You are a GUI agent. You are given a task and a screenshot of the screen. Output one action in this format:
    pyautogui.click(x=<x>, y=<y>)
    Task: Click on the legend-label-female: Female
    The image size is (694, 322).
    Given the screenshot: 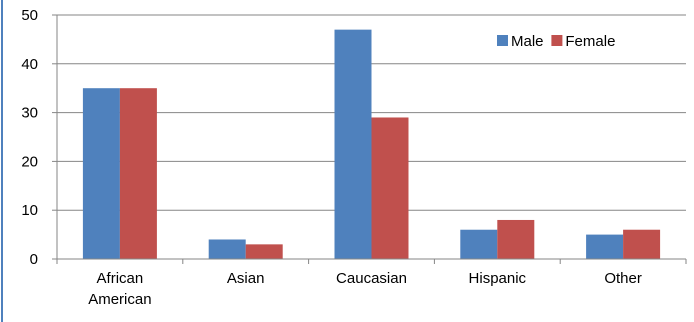 What is the action you would take?
    pyautogui.click(x=590, y=41)
    